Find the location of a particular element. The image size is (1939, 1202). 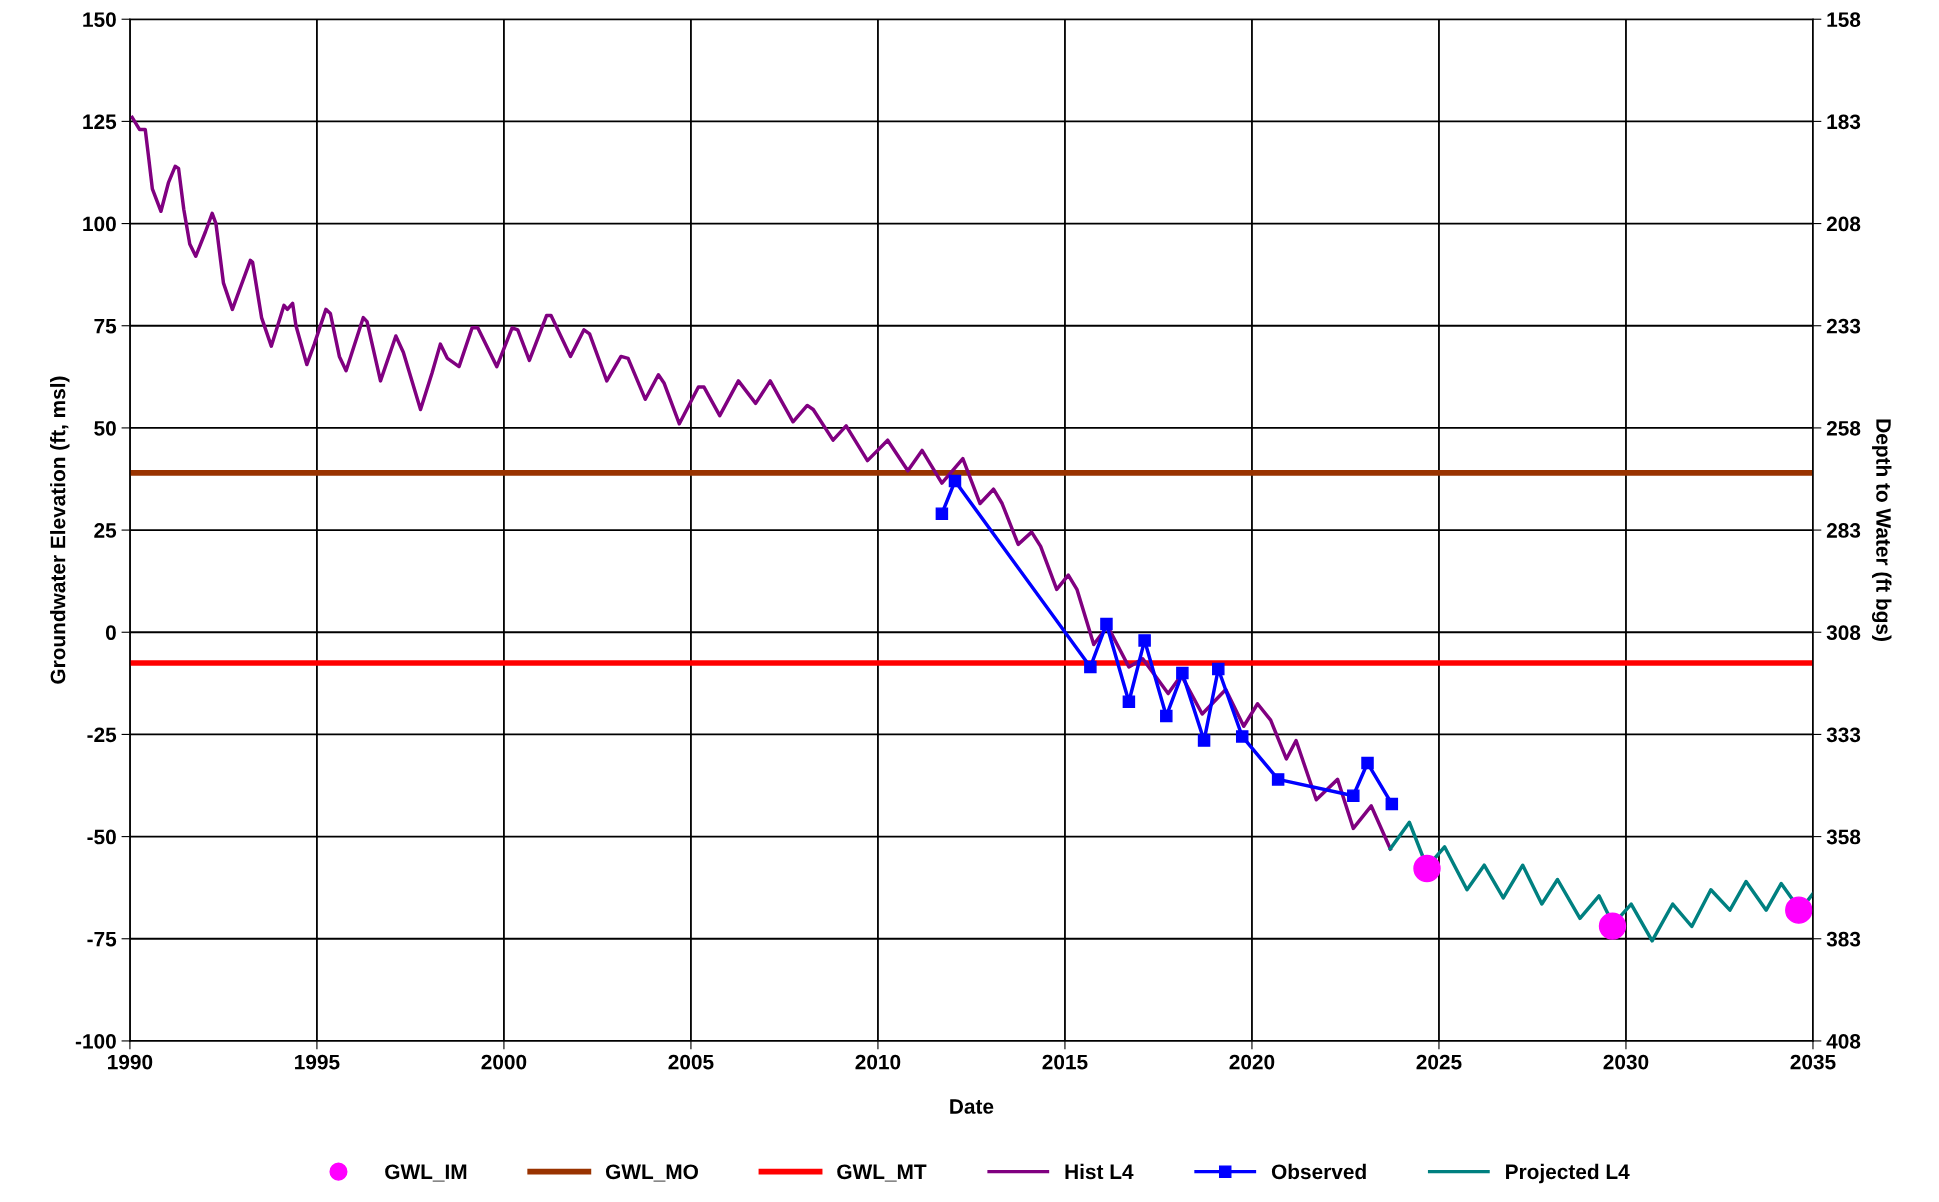

y-tick-label: 150 is located at coordinates (99, 19).